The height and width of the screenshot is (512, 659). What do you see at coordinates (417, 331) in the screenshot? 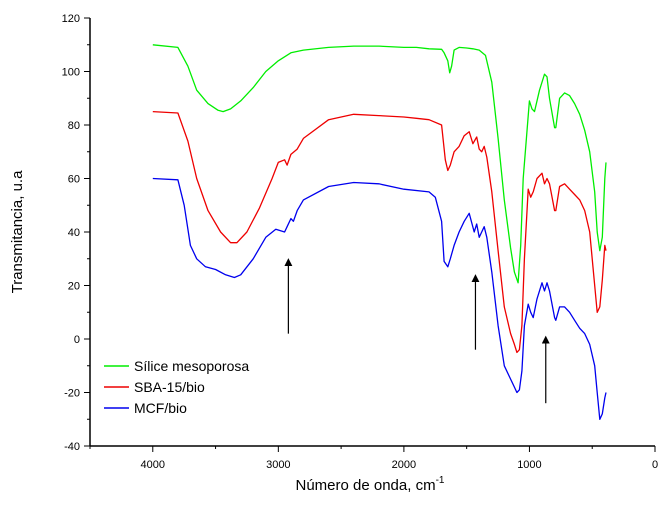
I see `annotation-arrows` at bounding box center [417, 331].